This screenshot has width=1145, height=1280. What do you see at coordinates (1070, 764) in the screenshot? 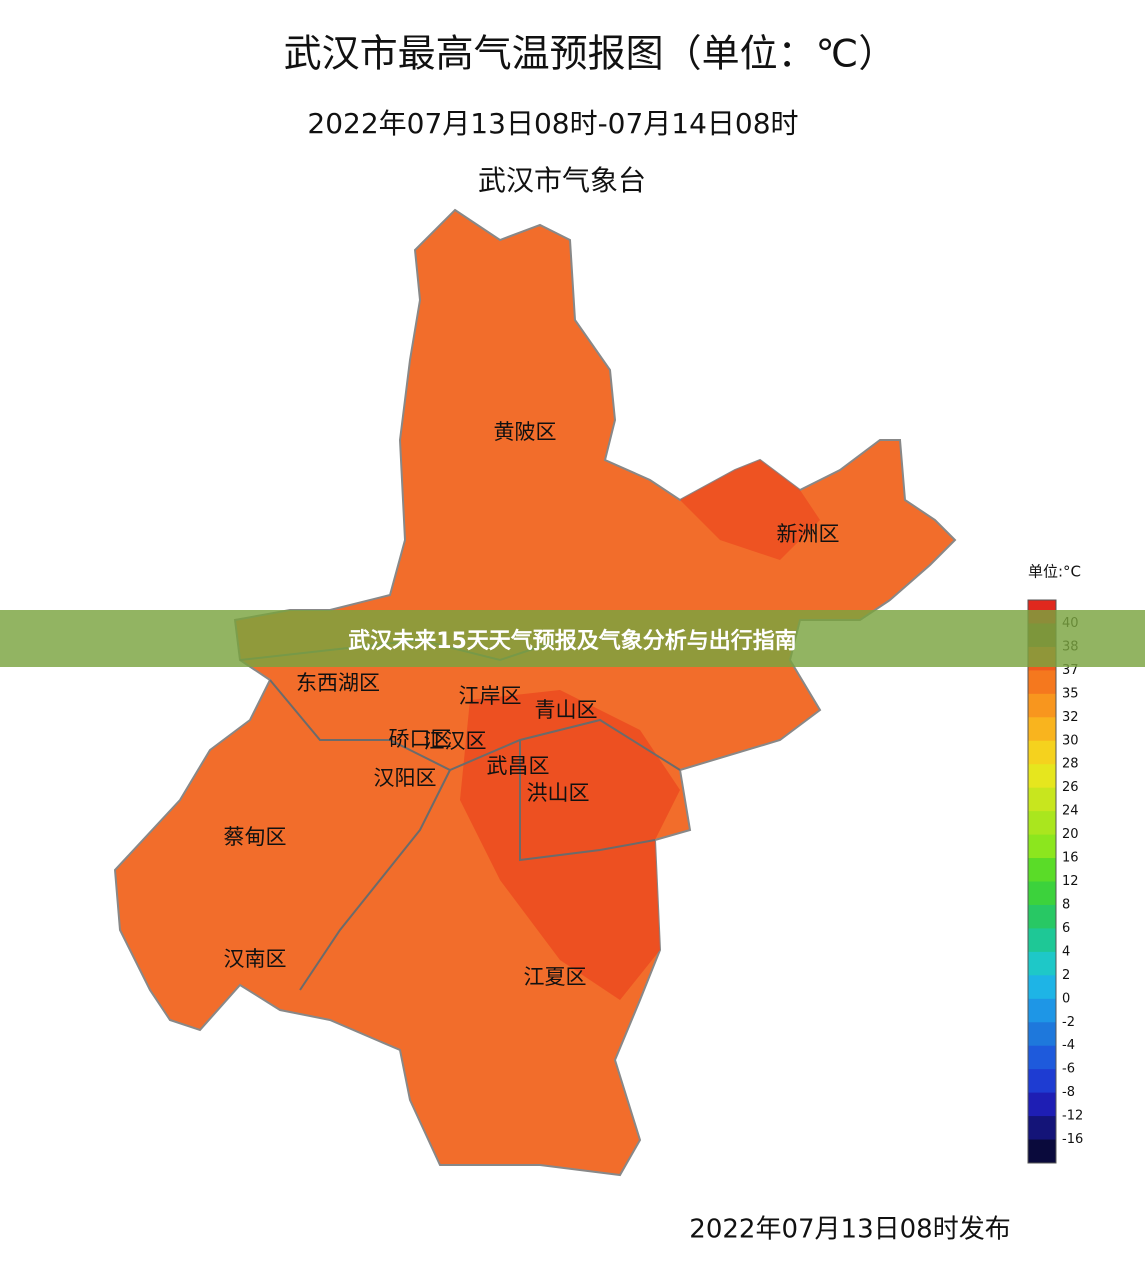
I see `legend-label: 28` at bounding box center [1070, 764].